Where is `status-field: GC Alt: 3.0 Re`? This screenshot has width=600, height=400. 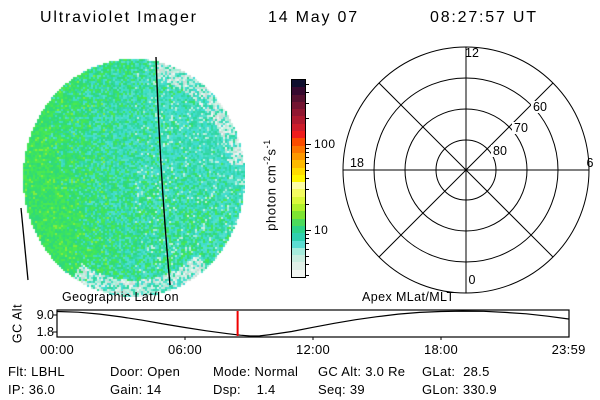
status-field: GC Alt: 3.0 Re is located at coordinates (362, 371).